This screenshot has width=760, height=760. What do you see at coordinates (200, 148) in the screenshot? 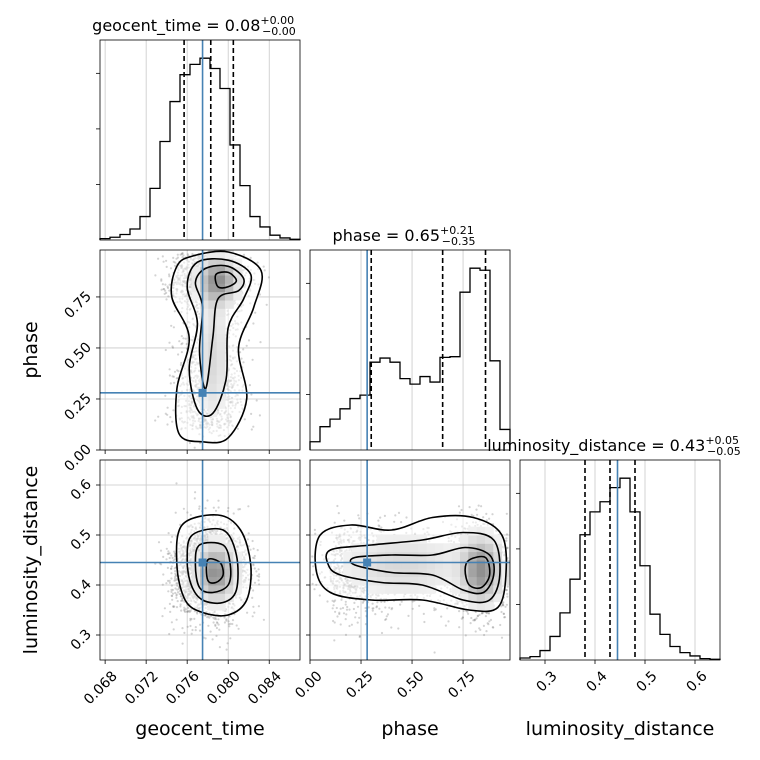
I see `histogram-step` at bounding box center [200, 148].